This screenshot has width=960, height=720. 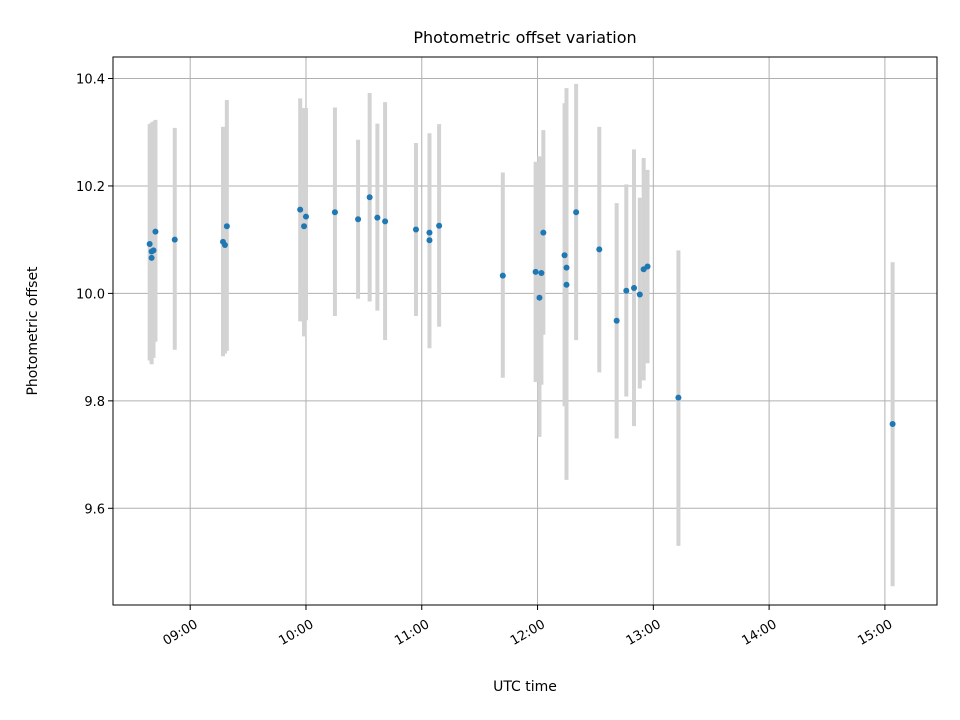 What do you see at coordinates (33, 331) in the screenshot?
I see `y-axis-label: Photometric offset` at bounding box center [33, 331].